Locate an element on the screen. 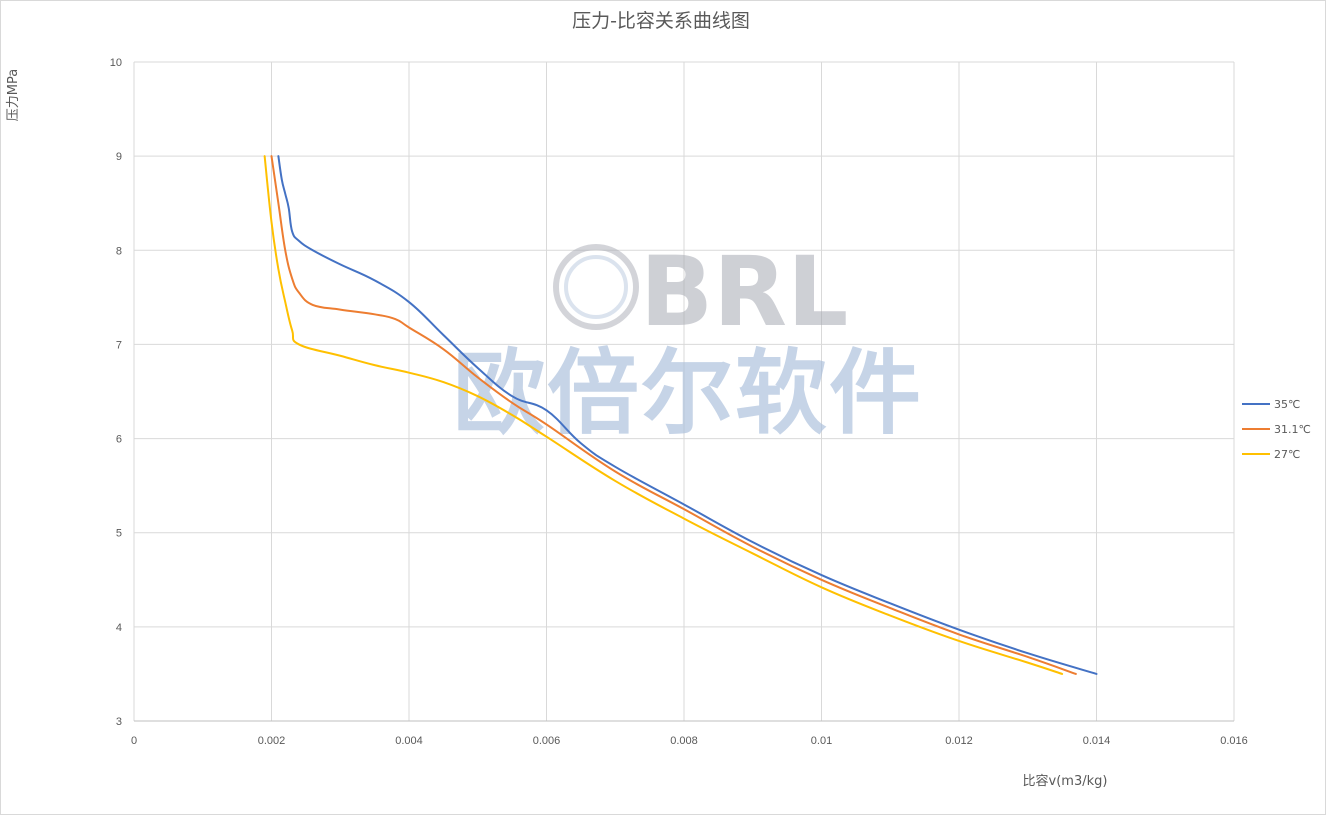  watermark-text: 欧倍尔软件 is located at coordinates (688, 393).